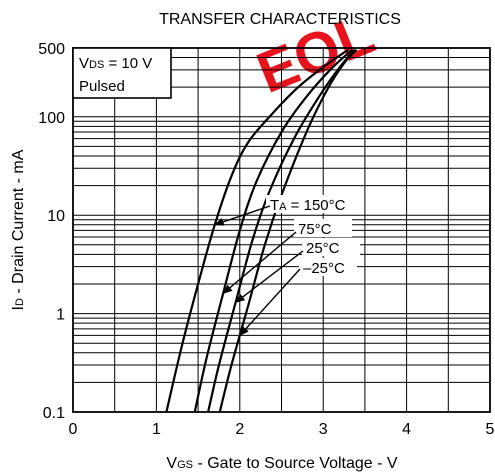  I want to click on condition-pulsed: Pulsed, so click(102, 86).